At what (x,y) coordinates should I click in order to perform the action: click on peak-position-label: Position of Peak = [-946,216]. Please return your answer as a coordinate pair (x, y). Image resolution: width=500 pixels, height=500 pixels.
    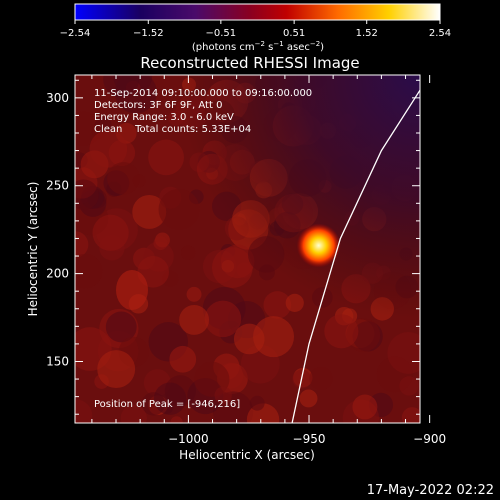
    Looking at the image, I should click on (167, 404).